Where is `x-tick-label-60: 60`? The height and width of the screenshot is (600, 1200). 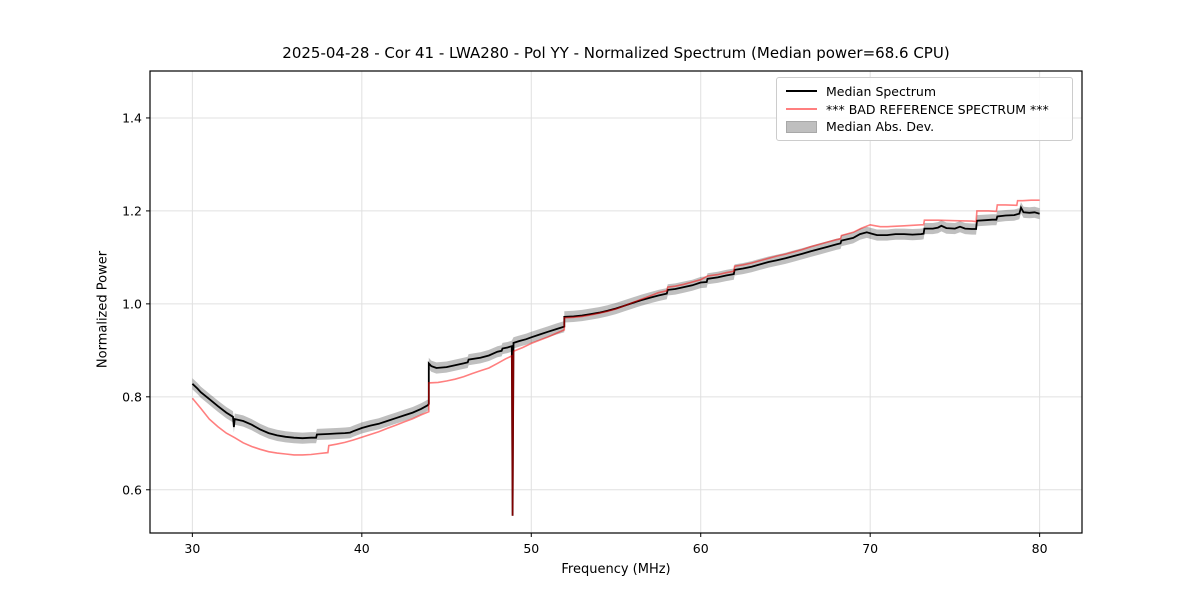
x-tick-label-60: 60 is located at coordinates (701, 548).